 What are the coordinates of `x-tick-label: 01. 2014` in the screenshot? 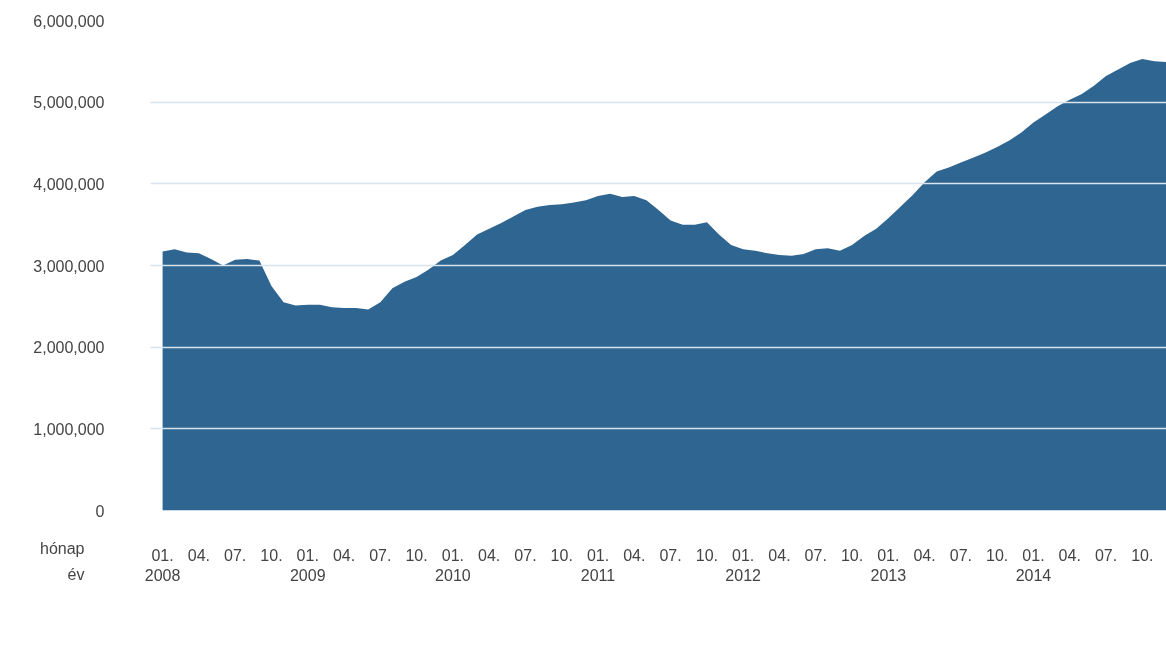 It's located at (1033, 565).